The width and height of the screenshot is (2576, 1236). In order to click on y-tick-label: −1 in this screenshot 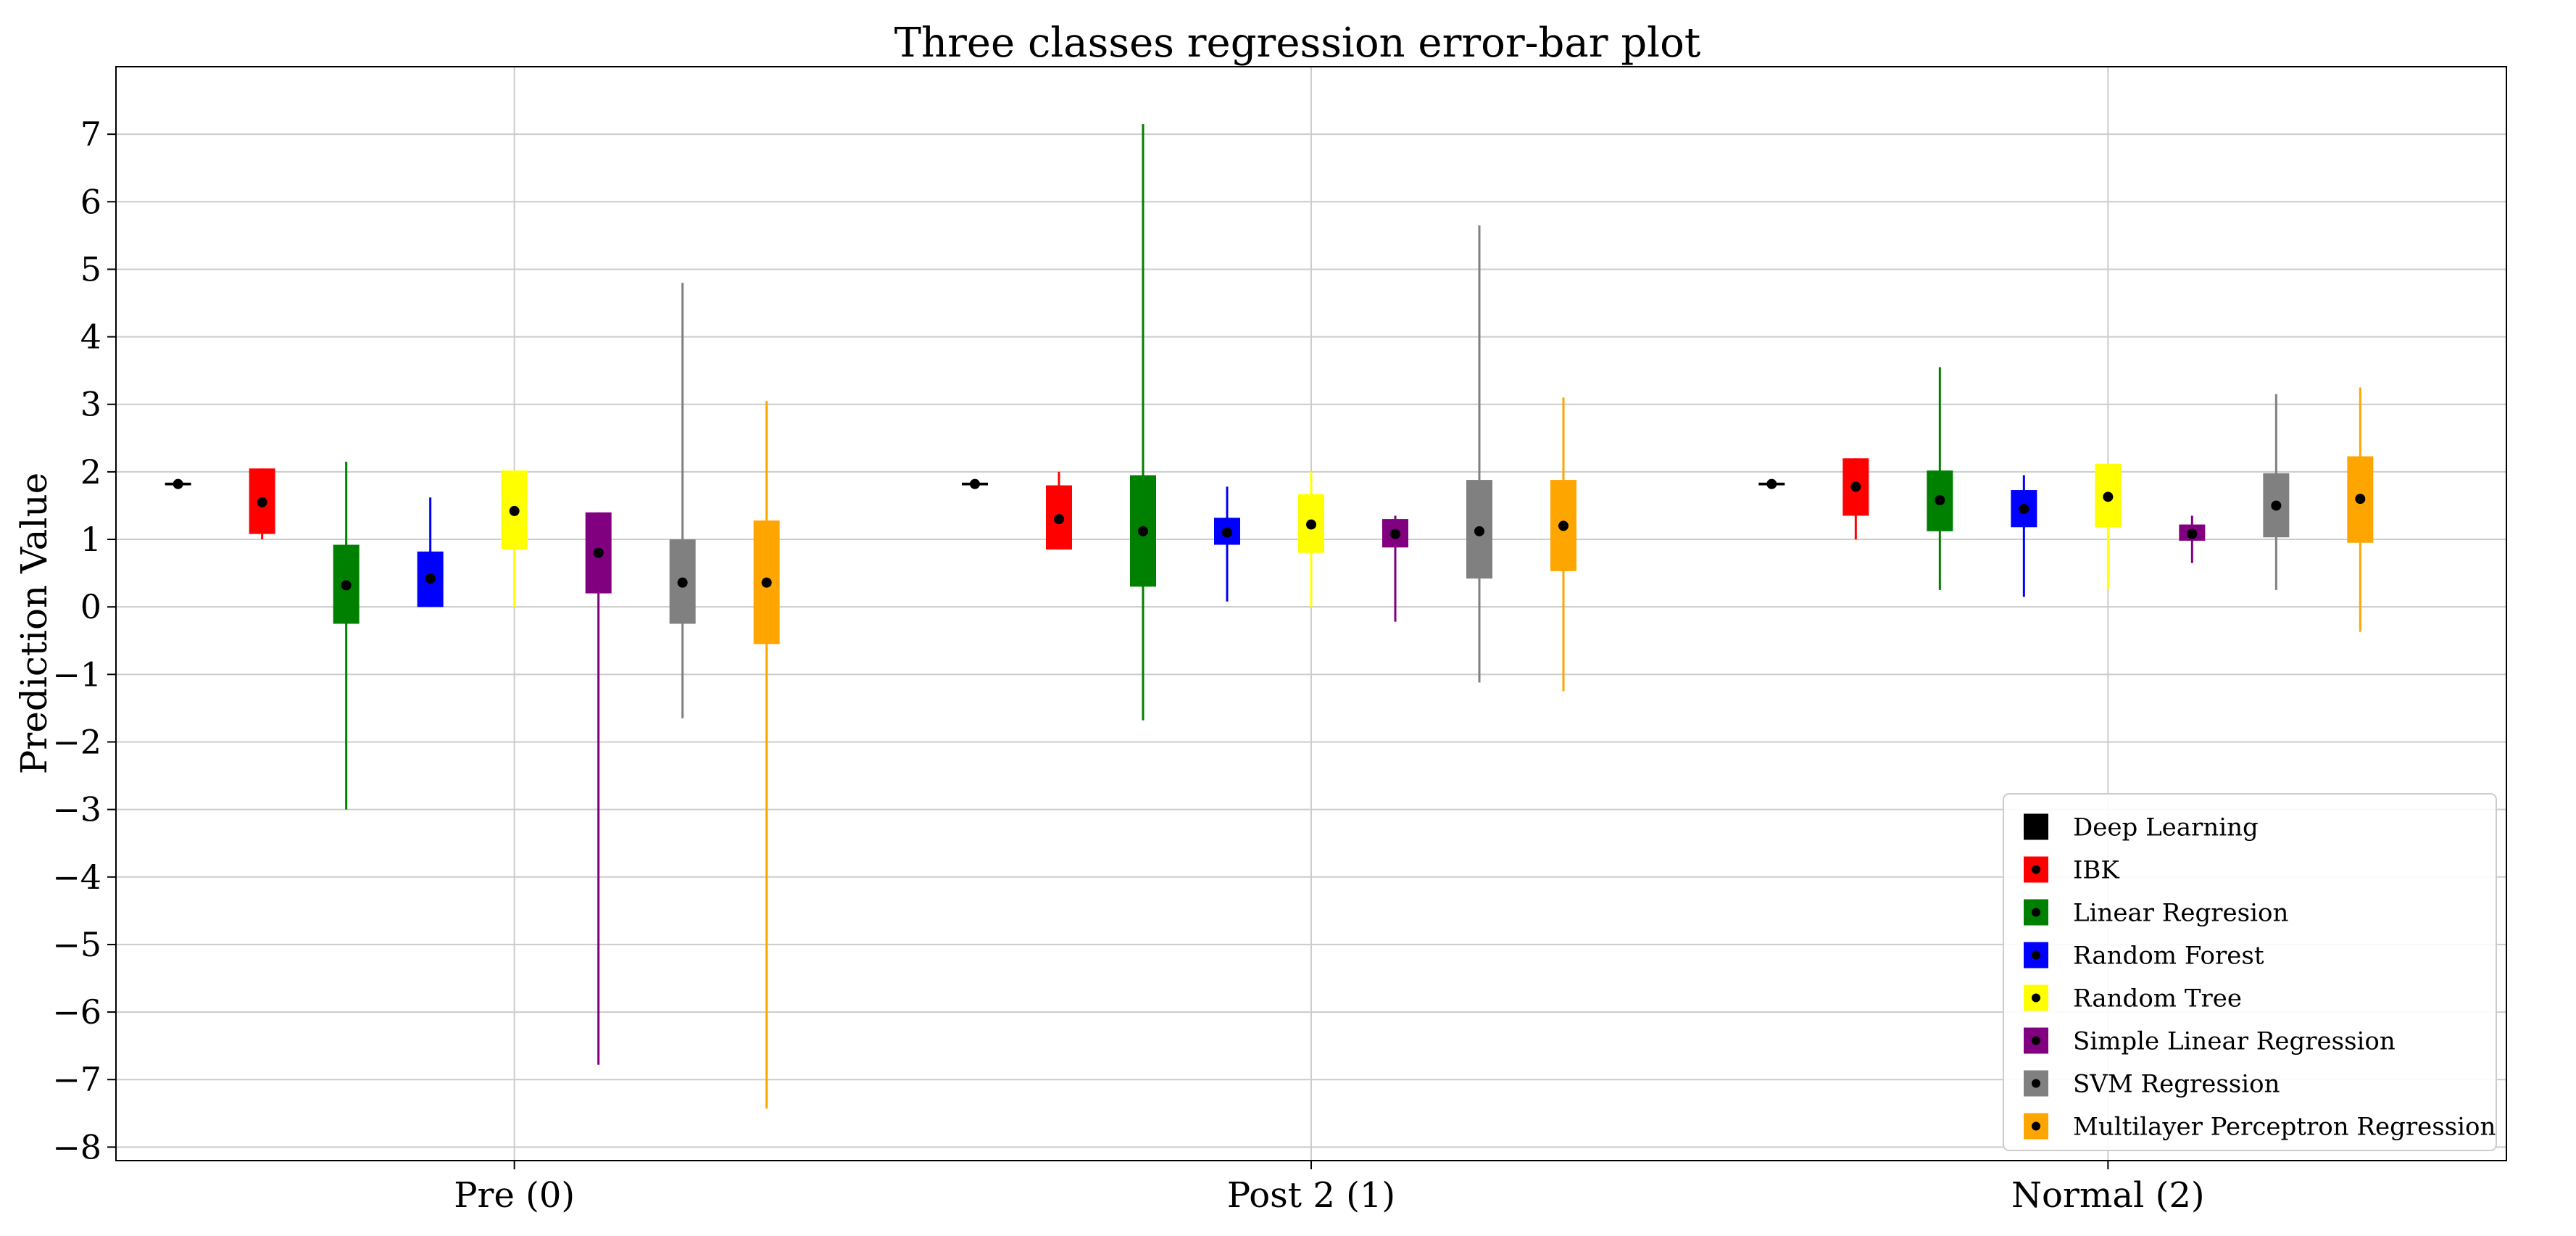, I will do `click(76, 674)`.